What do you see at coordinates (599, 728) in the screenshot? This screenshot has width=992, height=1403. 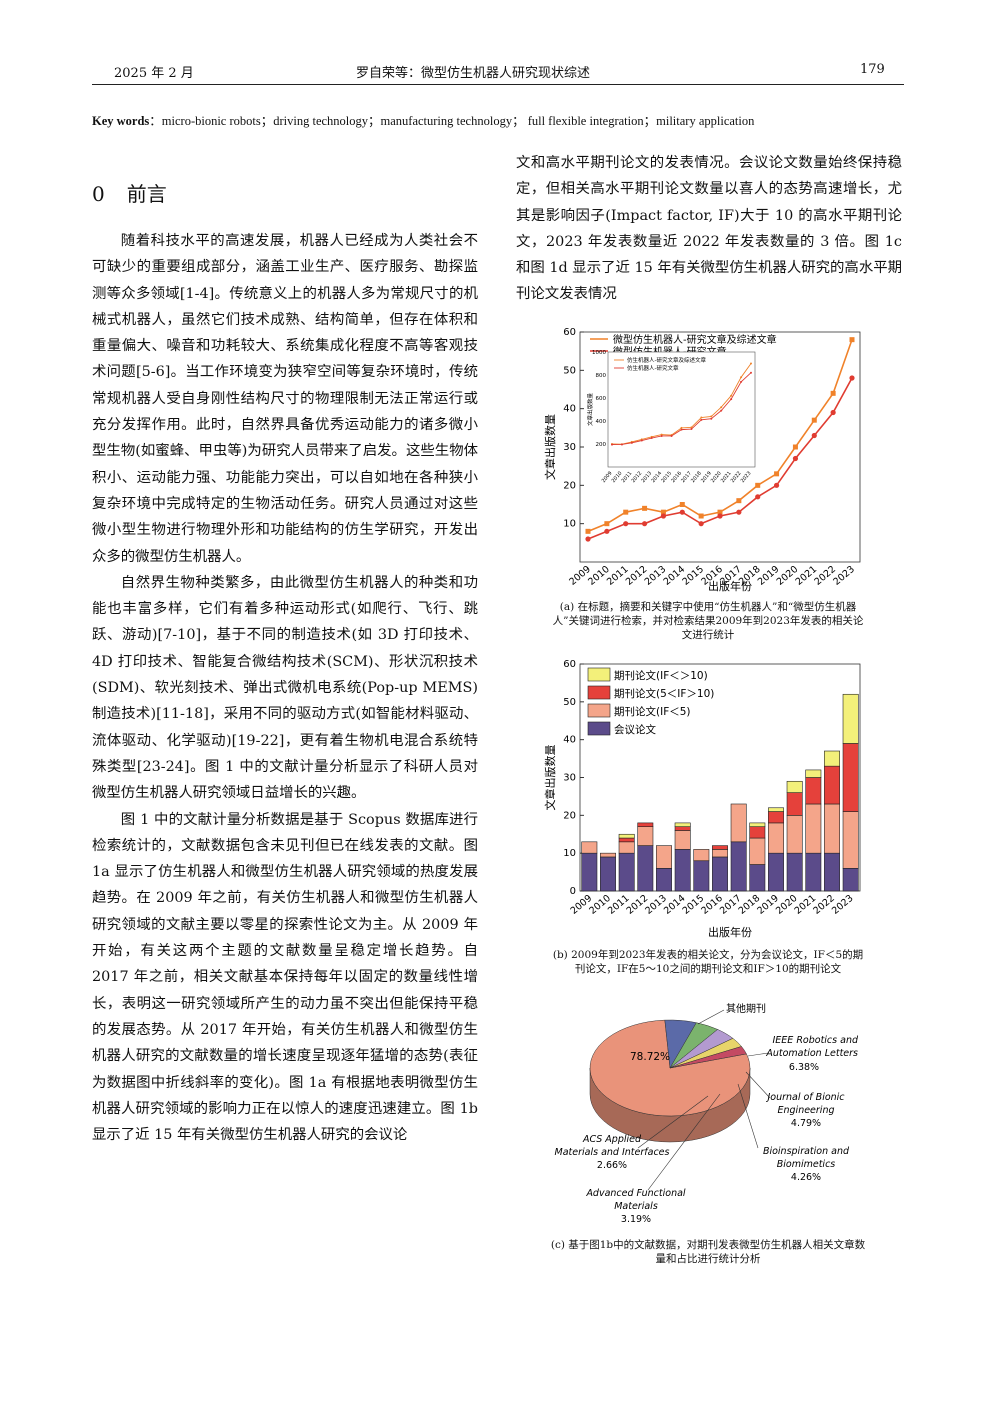 I see `legend-swatch` at bounding box center [599, 728].